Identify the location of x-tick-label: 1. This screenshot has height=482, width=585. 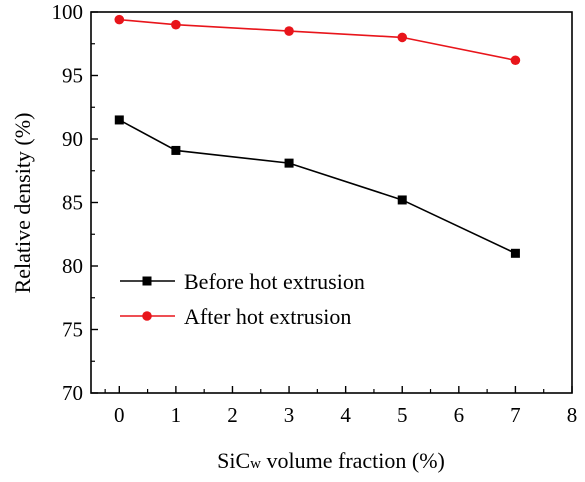
(176, 415).